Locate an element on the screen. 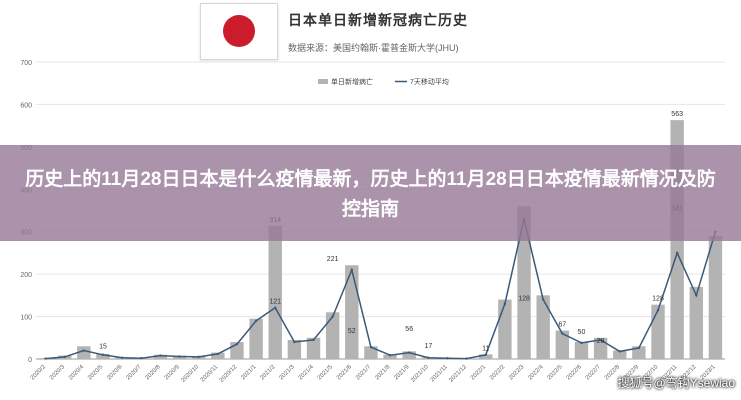  data-label: 121 is located at coordinates (275, 302).